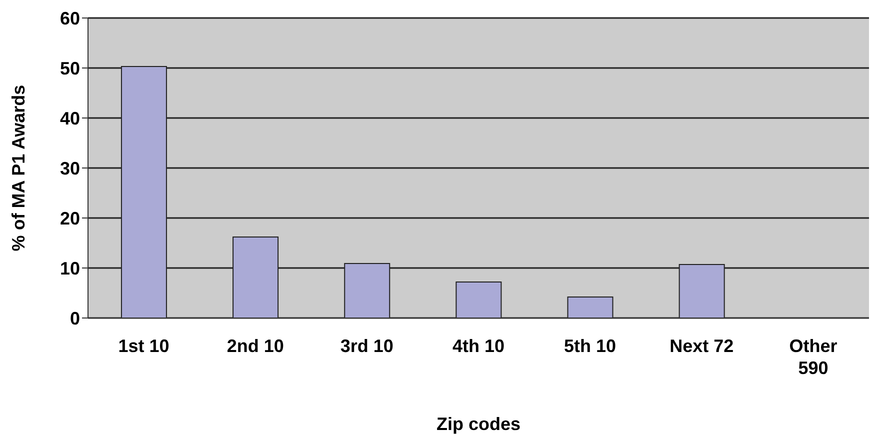 The image size is (871, 442). Describe the element at coordinates (70, 68) in the screenshot. I see `y-tick-label: 50` at that location.